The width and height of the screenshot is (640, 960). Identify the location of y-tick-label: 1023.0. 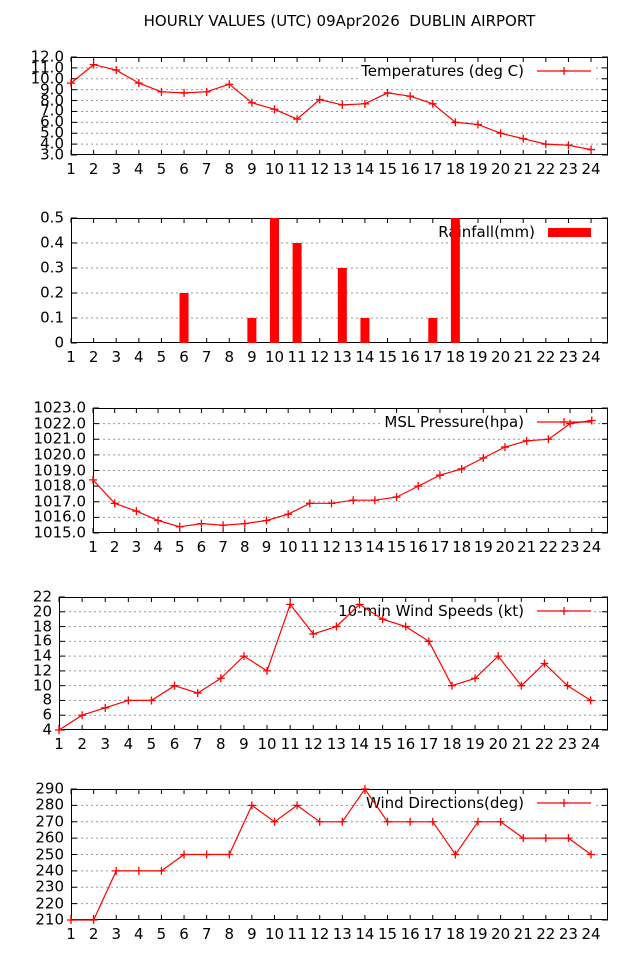
(60, 407).